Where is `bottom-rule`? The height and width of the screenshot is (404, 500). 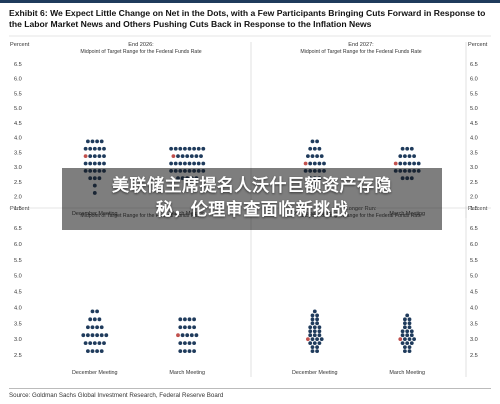 bottom-rule is located at coordinates (250, 388).